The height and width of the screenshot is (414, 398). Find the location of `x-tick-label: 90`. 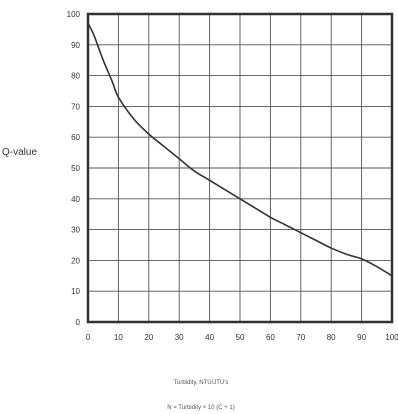

x-tick-label: 90 is located at coordinates (361, 337).